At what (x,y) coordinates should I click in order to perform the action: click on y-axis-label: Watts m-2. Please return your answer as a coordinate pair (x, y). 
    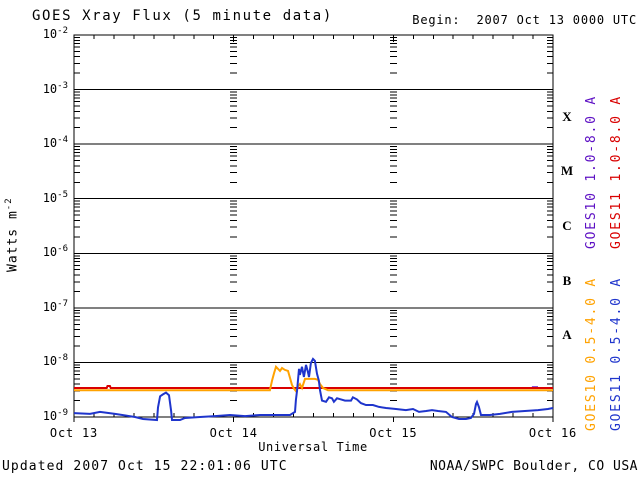
    Looking at the image, I should click on (12, 234).